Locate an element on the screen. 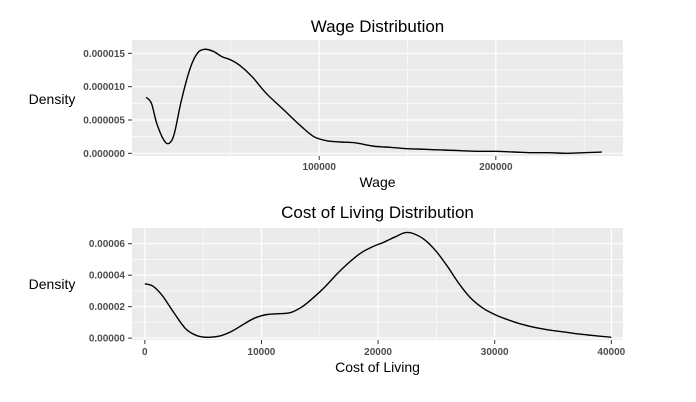  y-tick-label: 0.00004 is located at coordinates (107, 276).